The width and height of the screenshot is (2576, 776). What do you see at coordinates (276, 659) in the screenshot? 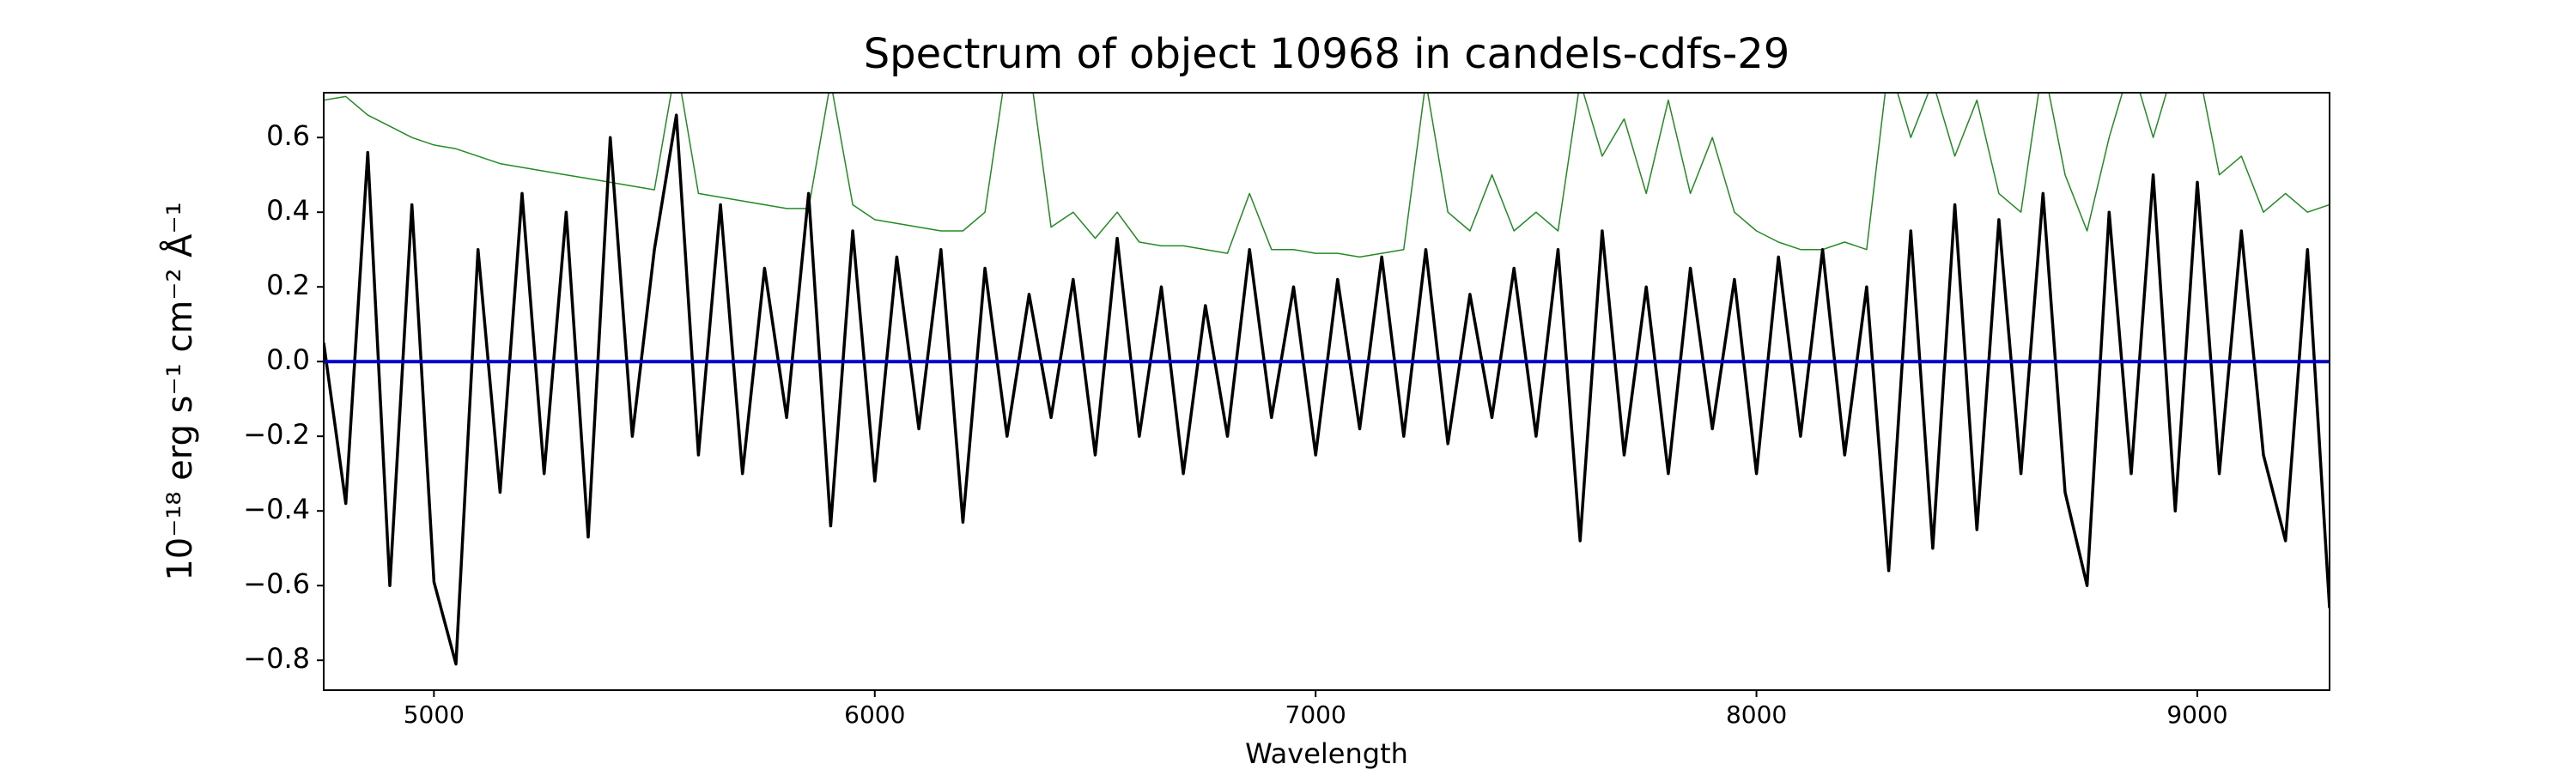
I see `y-tick-label: −0.8` at bounding box center [276, 659].